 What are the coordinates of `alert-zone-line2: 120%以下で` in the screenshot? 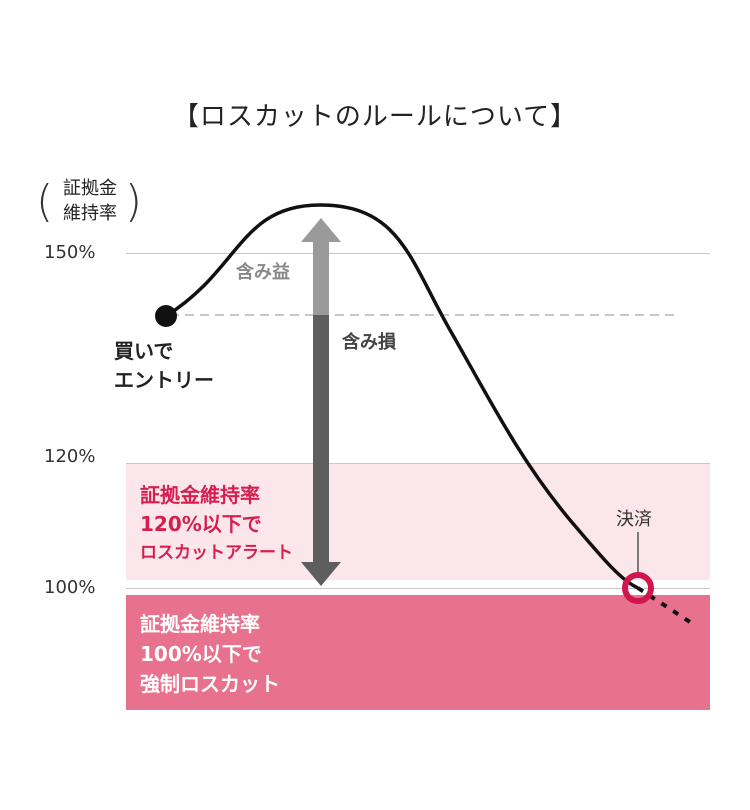 It's located at (201, 524).